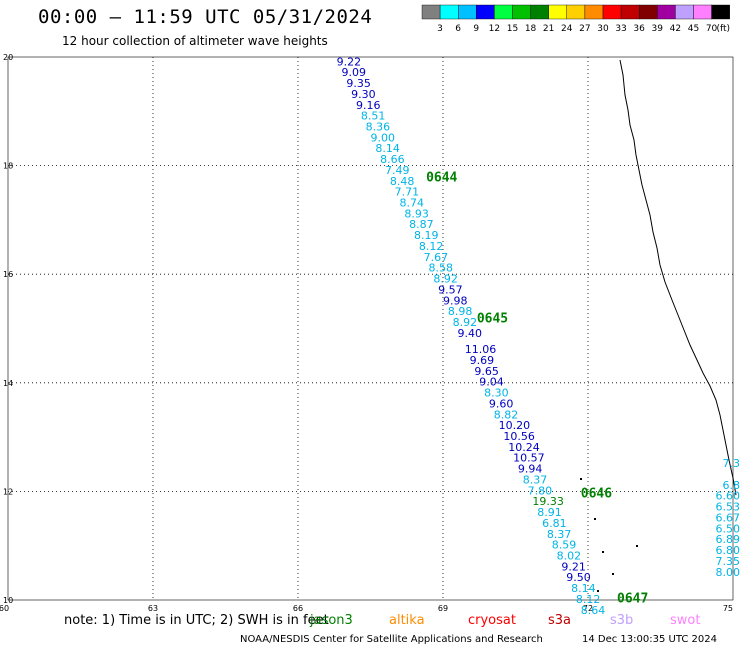 The width and height of the screenshot is (740, 650). Describe the element at coordinates (728, 496) in the screenshot. I see `wave-height-label: 6.60` at that location.